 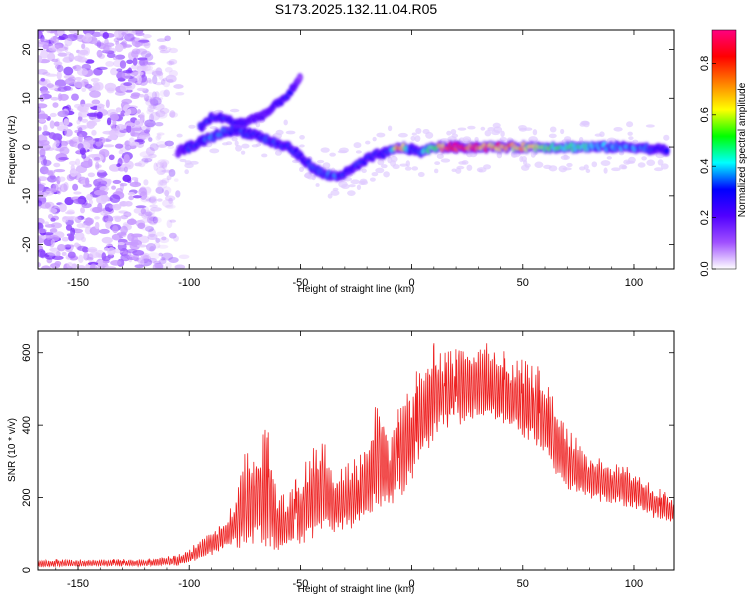 What do you see at coordinates (523, 584) in the screenshot?
I see `x-tick-label: 50` at bounding box center [523, 584].